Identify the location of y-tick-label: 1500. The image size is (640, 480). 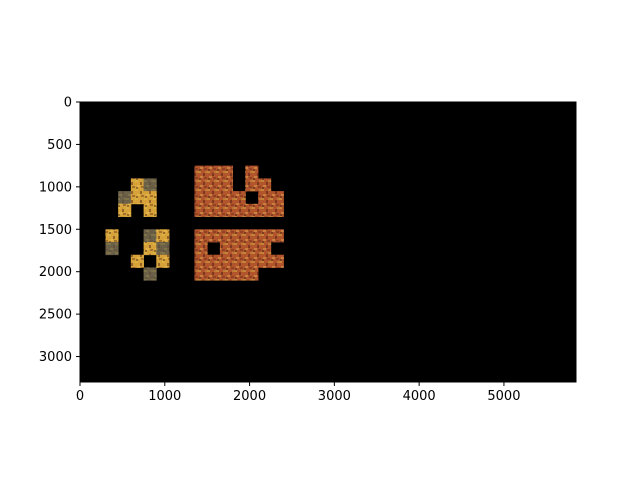
(55, 230).